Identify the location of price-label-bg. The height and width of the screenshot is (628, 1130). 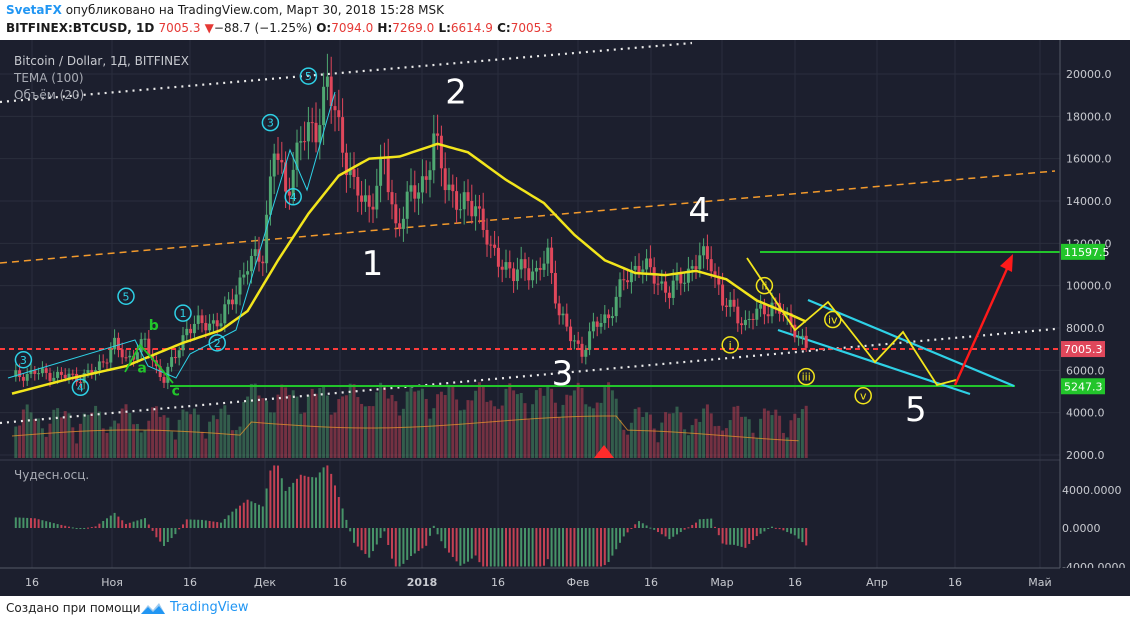
(1083, 251).